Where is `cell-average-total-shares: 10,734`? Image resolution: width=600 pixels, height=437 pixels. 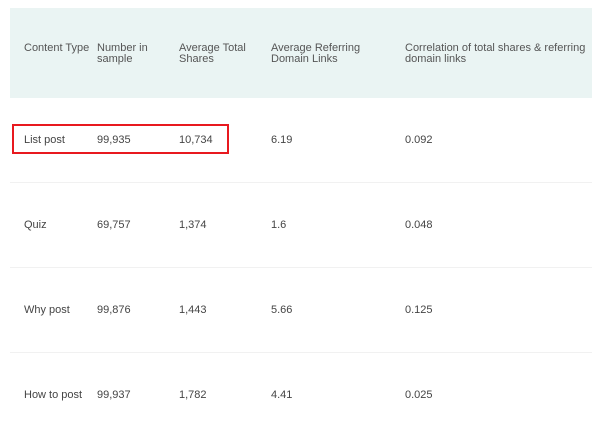
cell-average-total-shares: 10,734 is located at coordinates (224, 140).